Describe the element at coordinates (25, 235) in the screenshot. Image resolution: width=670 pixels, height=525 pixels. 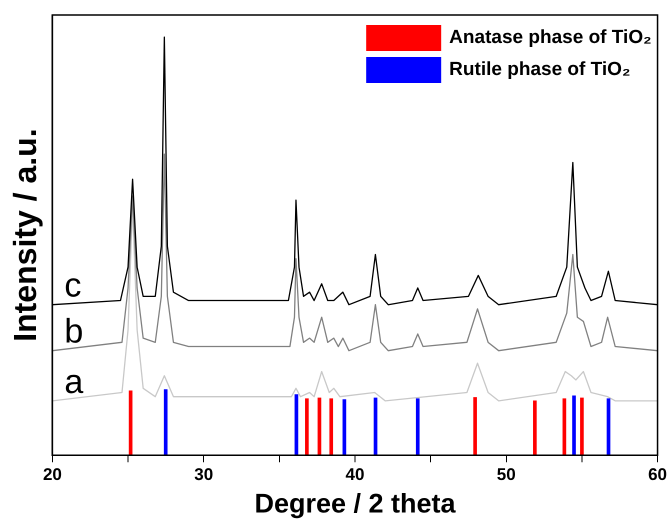
I see `y-axis-title: Intensity / a.u.` at that location.